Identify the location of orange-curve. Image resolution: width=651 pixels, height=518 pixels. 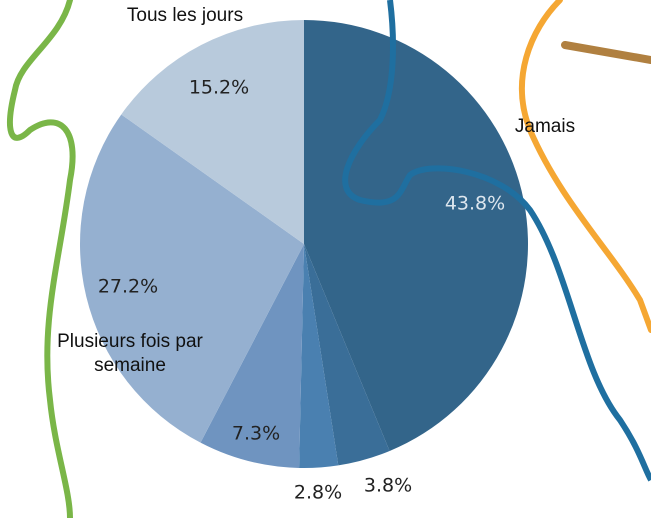
(585, 166).